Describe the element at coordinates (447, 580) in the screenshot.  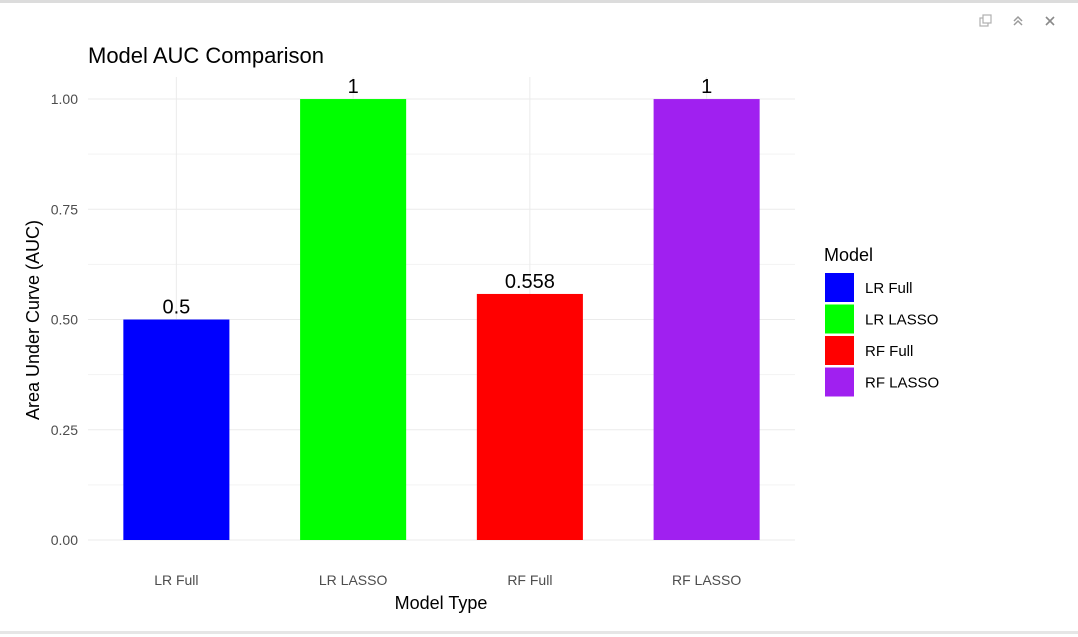
I see `x-axis-ticks: LR Full LR LASSO RF Full RF LASSO` at that location.